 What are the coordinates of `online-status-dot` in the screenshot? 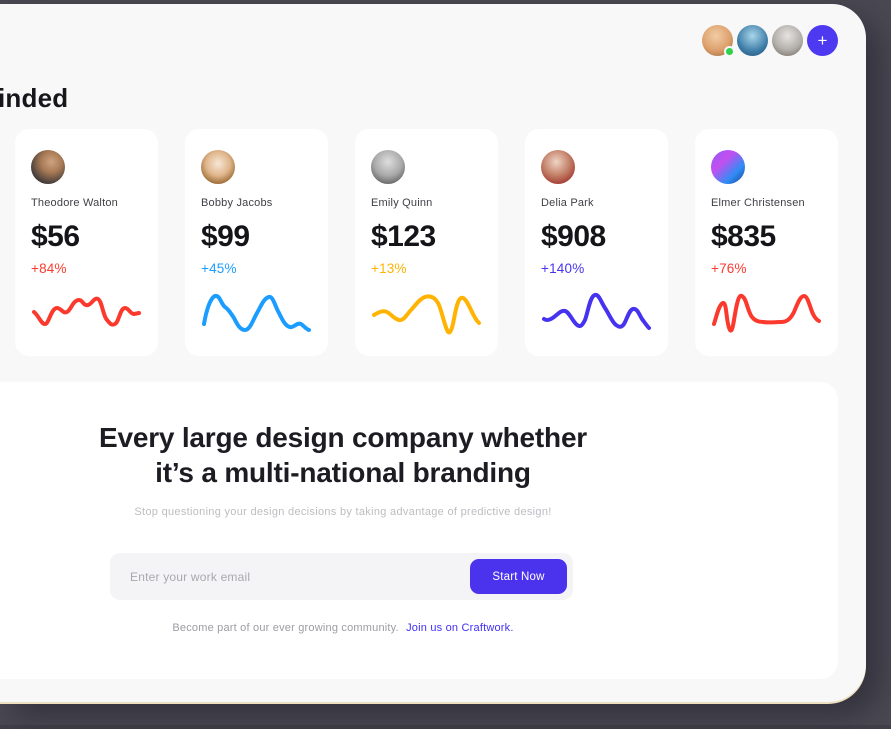 It's located at (729, 51).